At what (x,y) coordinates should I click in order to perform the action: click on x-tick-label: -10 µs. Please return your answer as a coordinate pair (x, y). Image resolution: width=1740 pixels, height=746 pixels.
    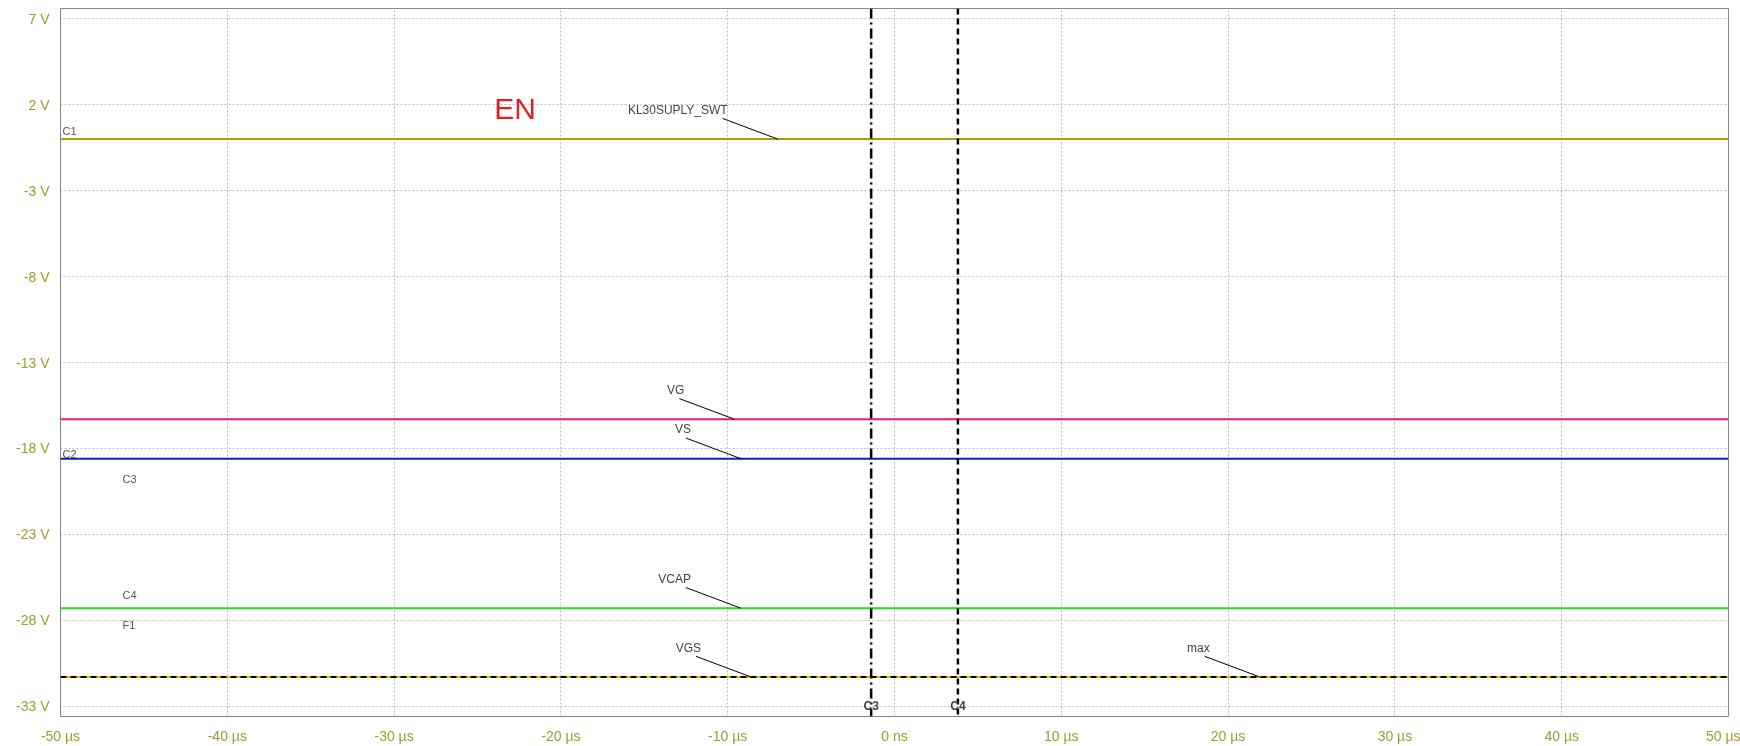
    Looking at the image, I should click on (728, 735).